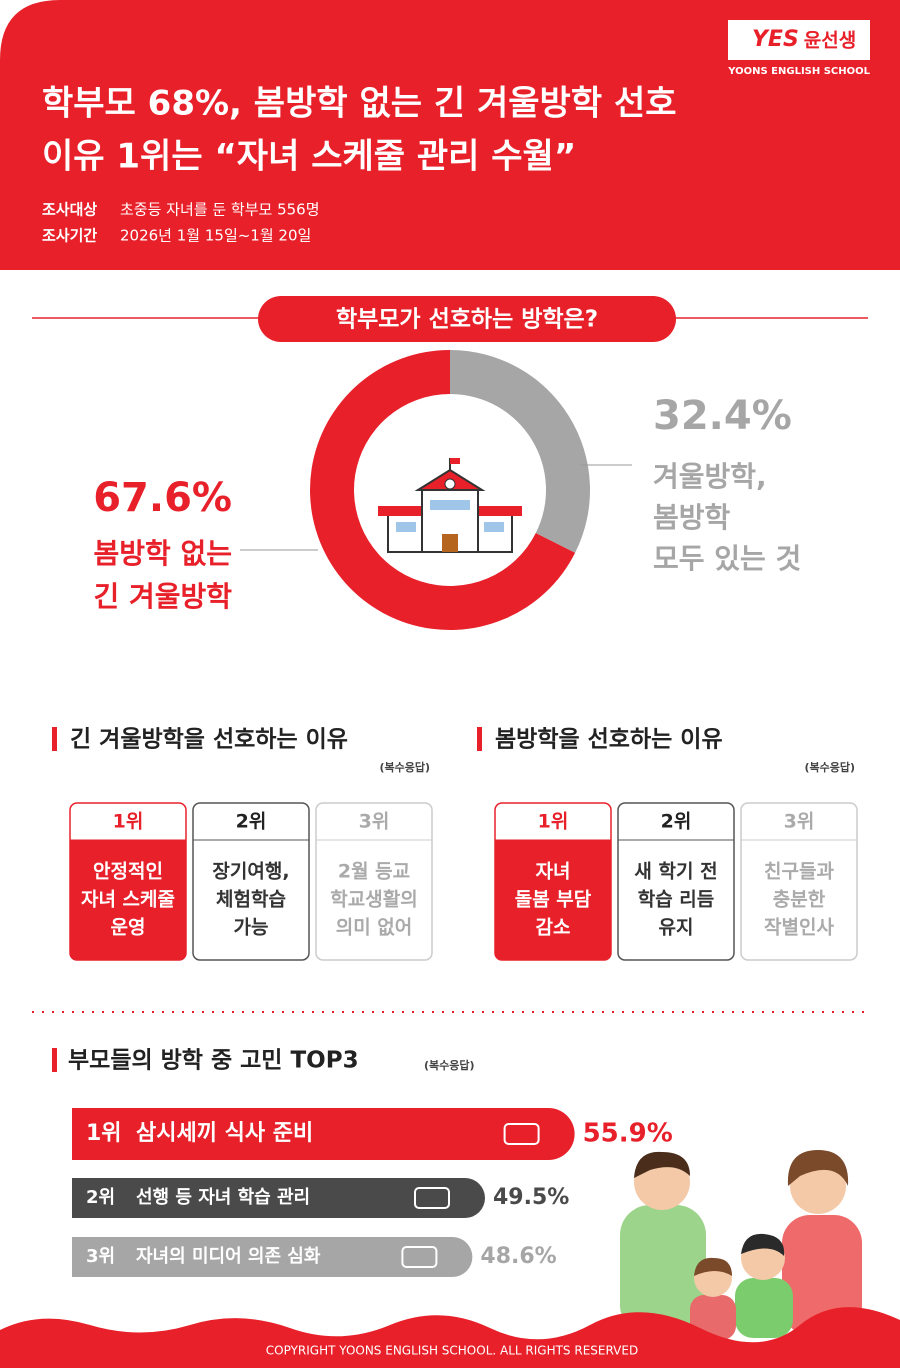 The width and height of the screenshot is (900, 1368). I want to click on reason-text: 자녀, so click(553, 872).